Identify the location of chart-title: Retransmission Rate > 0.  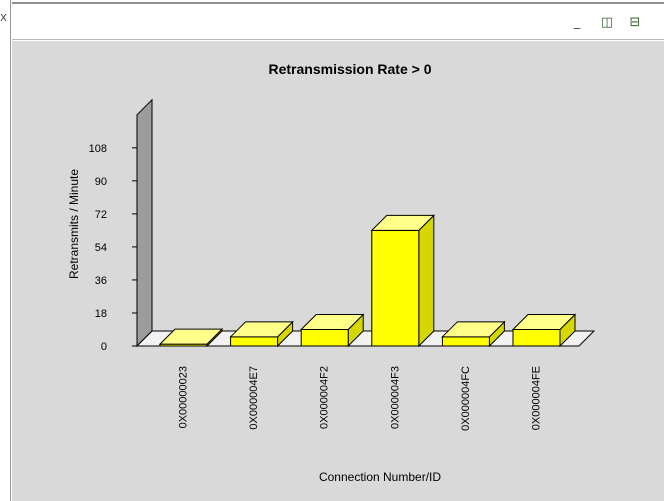
(349, 69).